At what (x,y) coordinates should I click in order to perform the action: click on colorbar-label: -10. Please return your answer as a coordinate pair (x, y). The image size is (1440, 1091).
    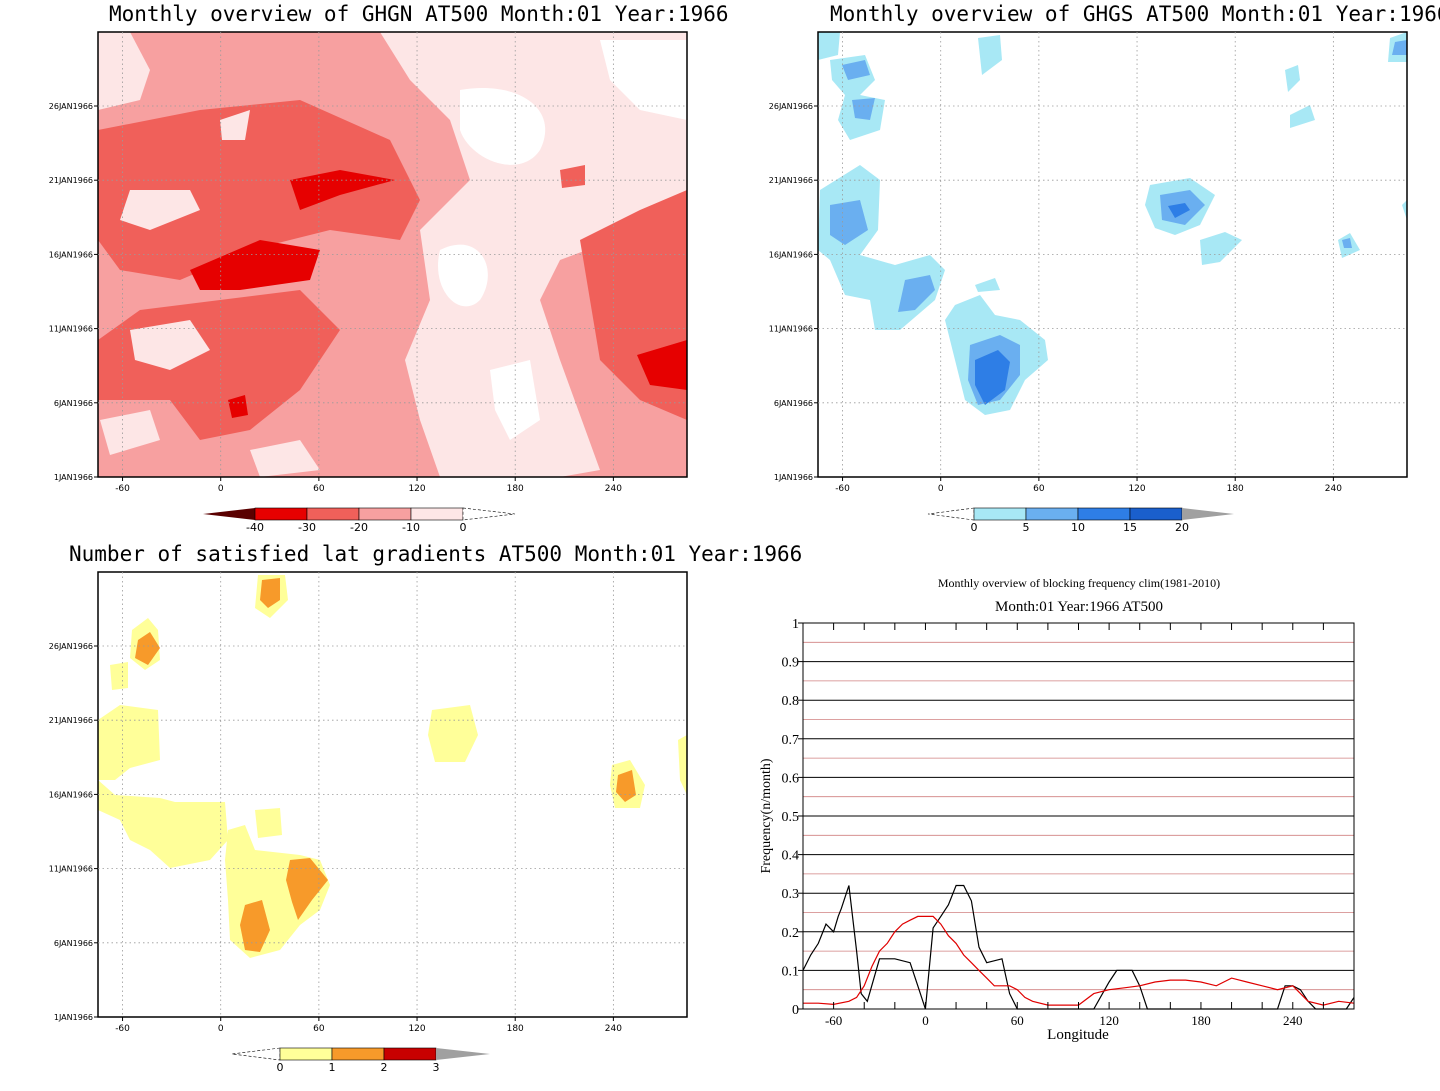
    Looking at the image, I should click on (411, 527).